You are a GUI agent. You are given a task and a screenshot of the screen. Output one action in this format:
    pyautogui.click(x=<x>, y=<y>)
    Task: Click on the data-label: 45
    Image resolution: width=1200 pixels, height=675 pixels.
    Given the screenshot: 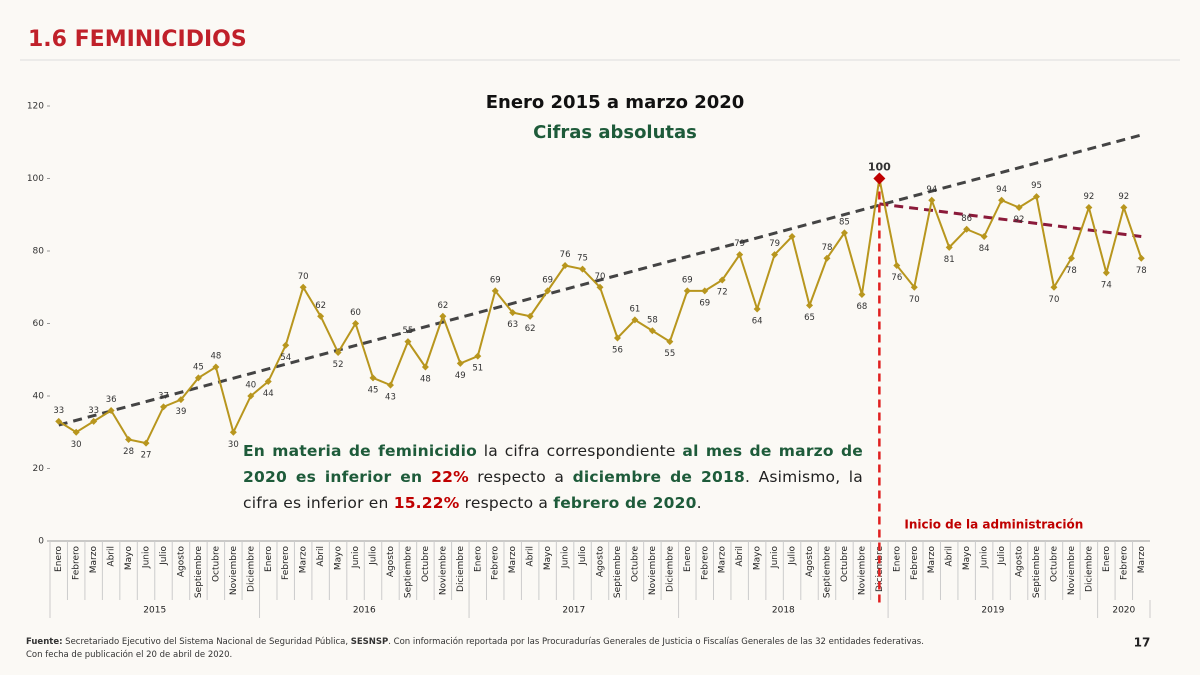 What is the action you would take?
    pyautogui.click(x=198, y=367)
    